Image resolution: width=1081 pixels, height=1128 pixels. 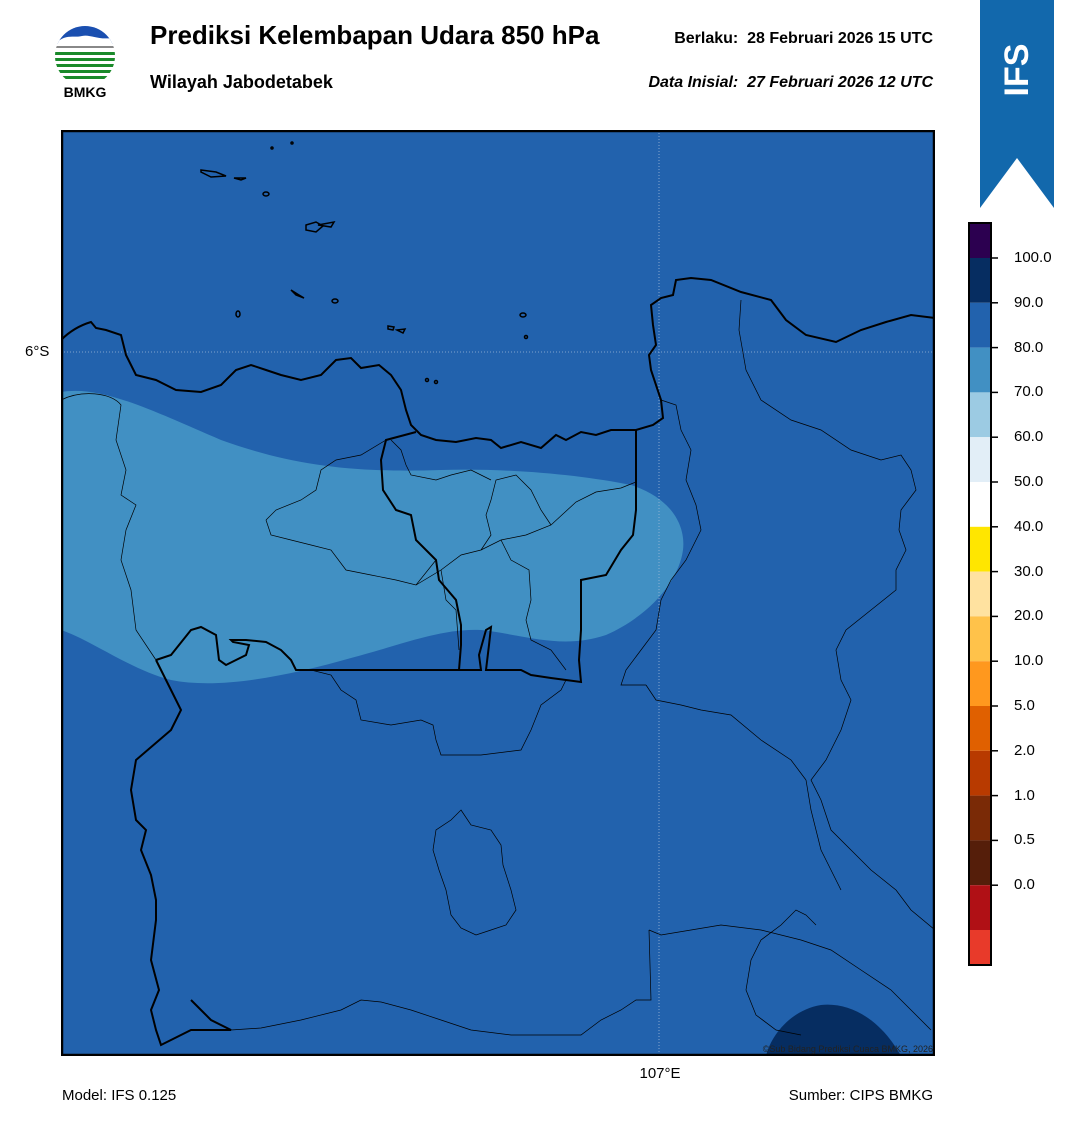 What do you see at coordinates (37, 351) in the screenshot?
I see `latitude-label: 6°S` at bounding box center [37, 351].